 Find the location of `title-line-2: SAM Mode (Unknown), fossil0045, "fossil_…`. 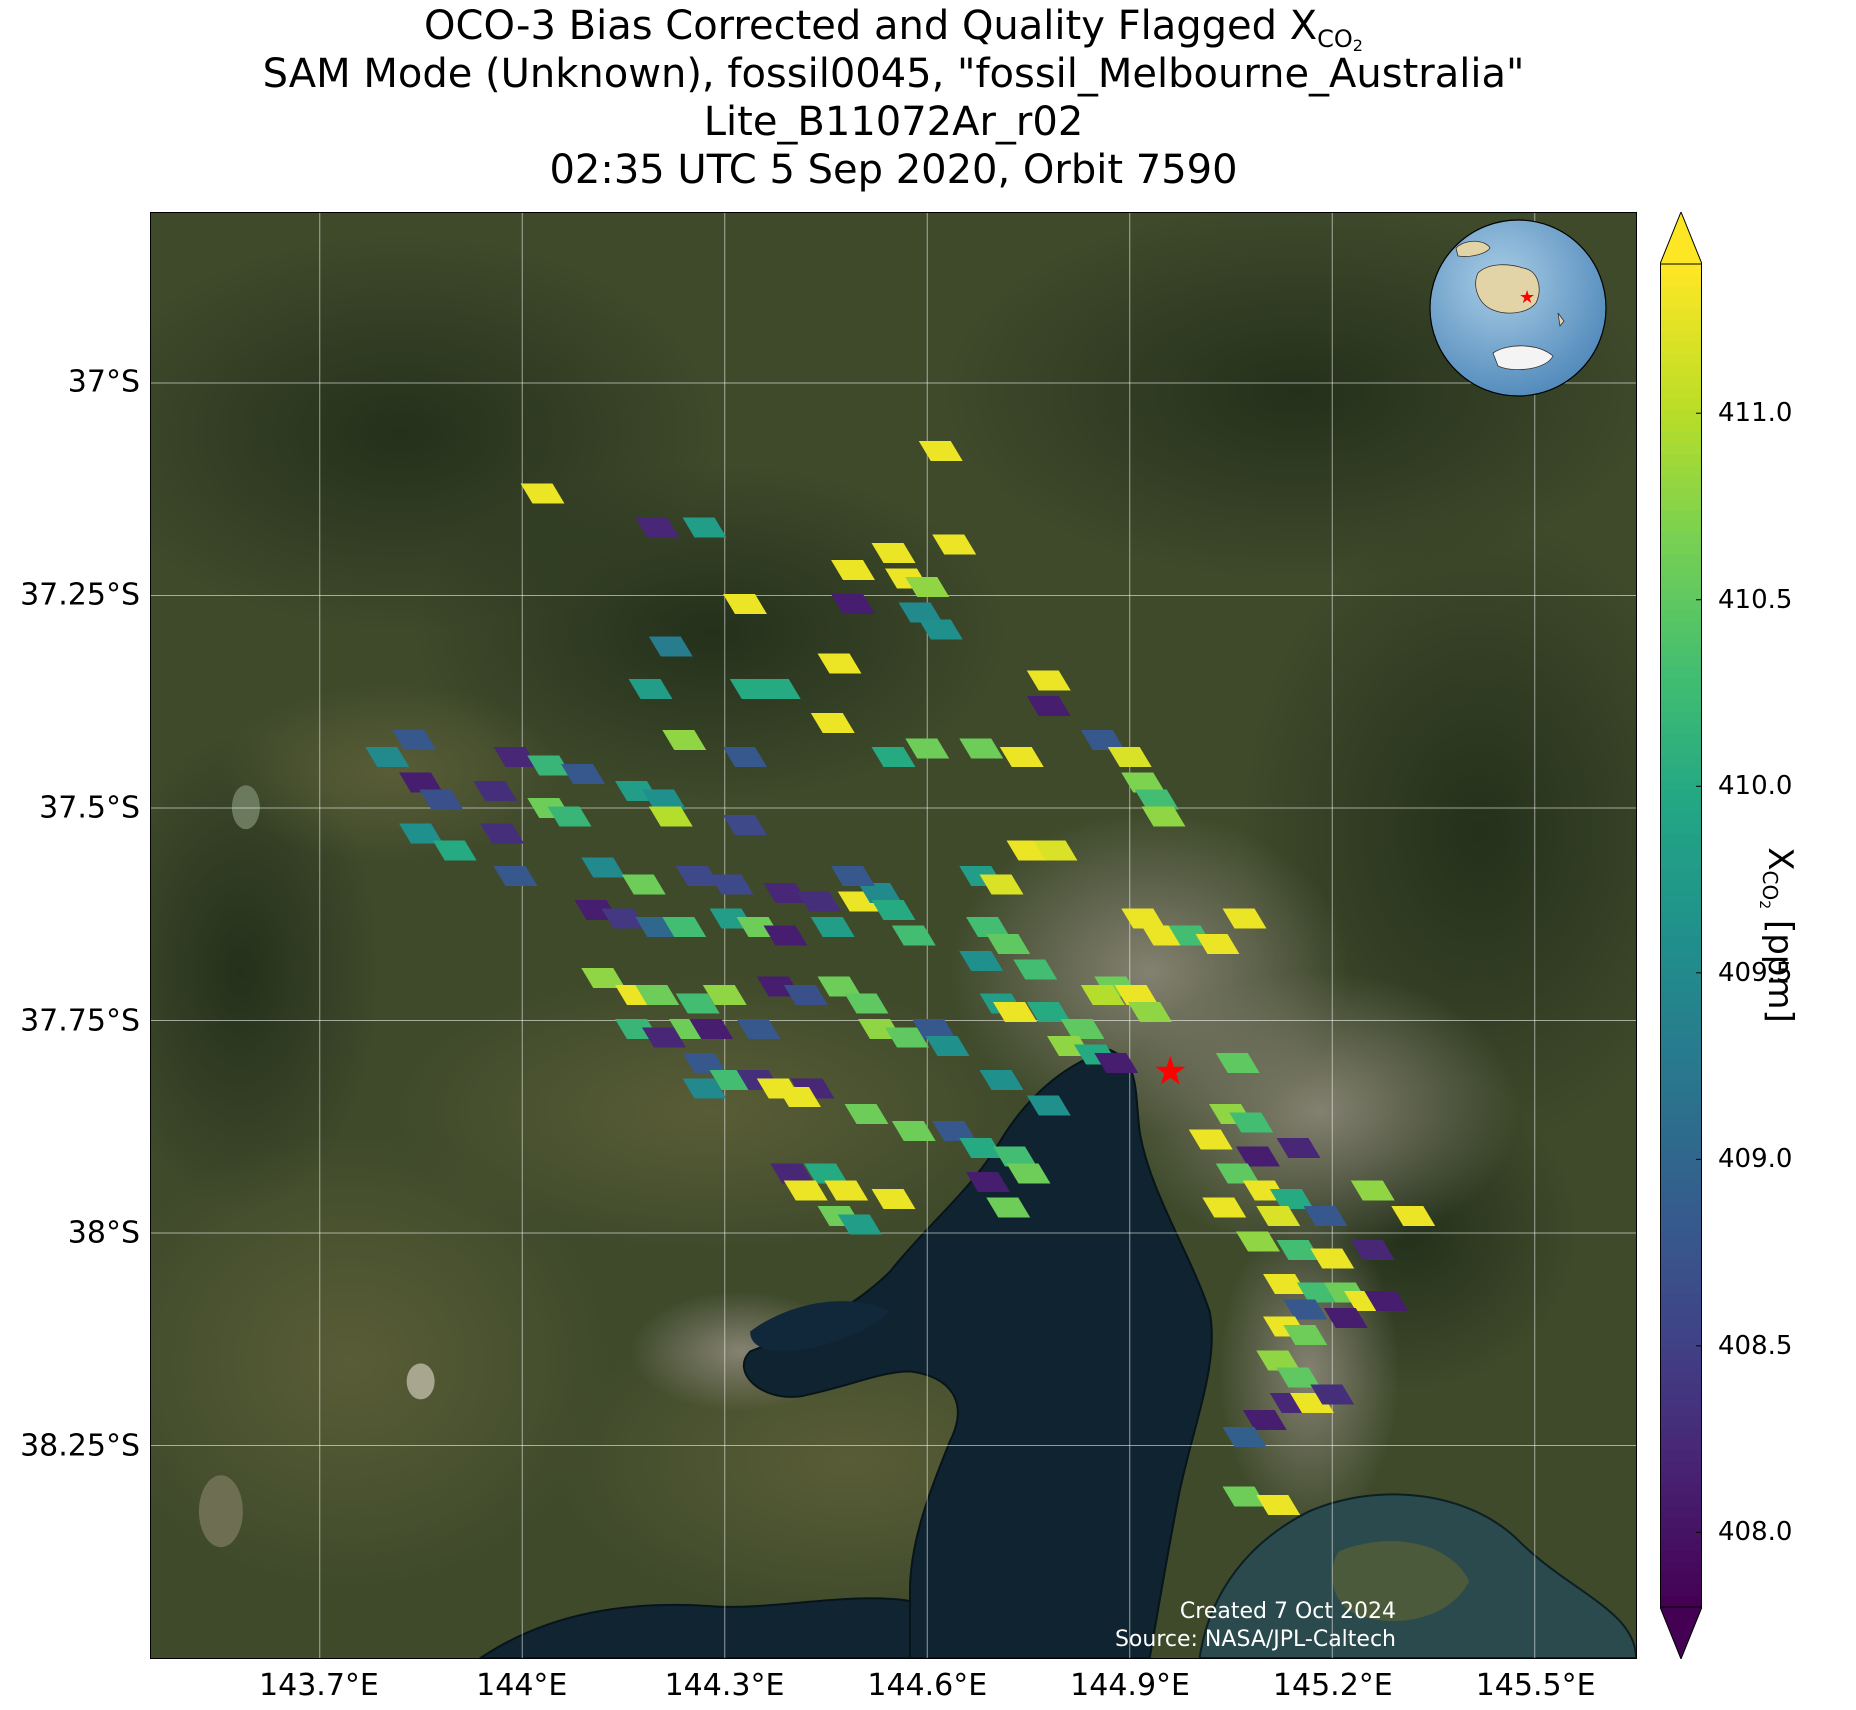

title-line-2: SAM Mode (Unknown), fossil0045, "fossil_… is located at coordinates (893, 74).